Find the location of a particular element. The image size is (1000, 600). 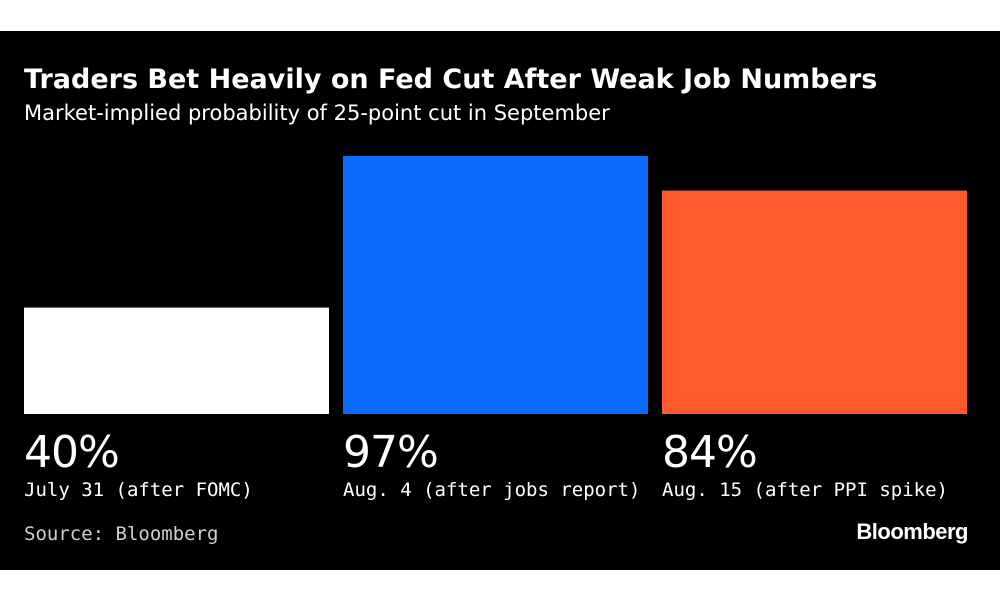

category-label-2: Aug. 4 (after jobs report) is located at coordinates (492, 490).